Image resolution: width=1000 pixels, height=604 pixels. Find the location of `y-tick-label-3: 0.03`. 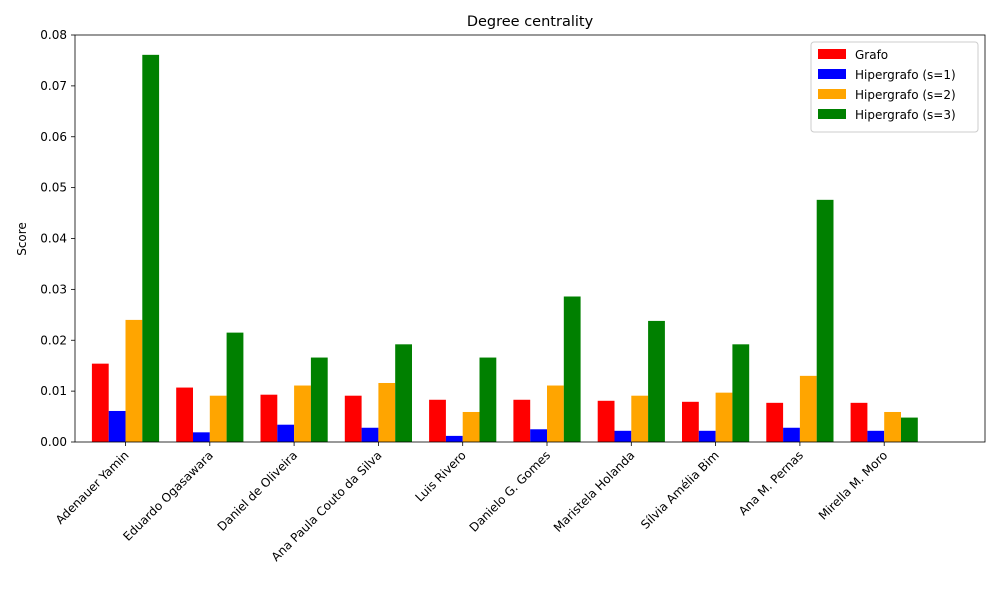

y-tick-label-3: 0.03 is located at coordinates (53, 289).